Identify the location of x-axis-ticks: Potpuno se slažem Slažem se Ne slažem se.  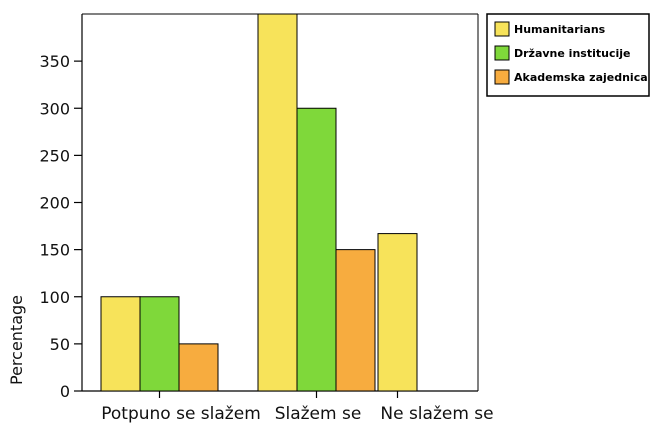
(297, 407).